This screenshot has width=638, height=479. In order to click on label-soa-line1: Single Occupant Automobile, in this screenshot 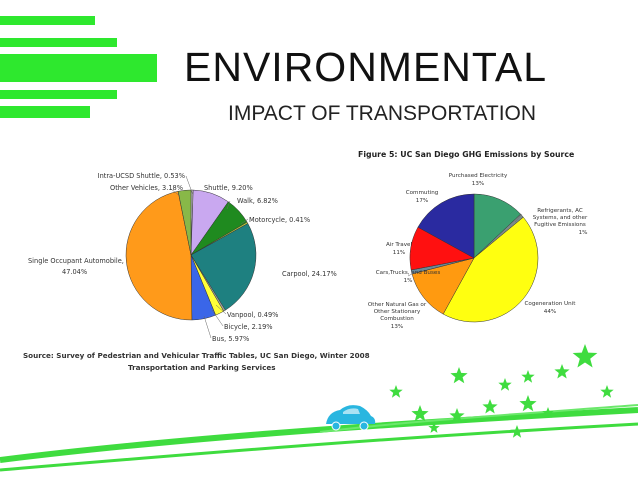, I will do `click(76, 261)`.